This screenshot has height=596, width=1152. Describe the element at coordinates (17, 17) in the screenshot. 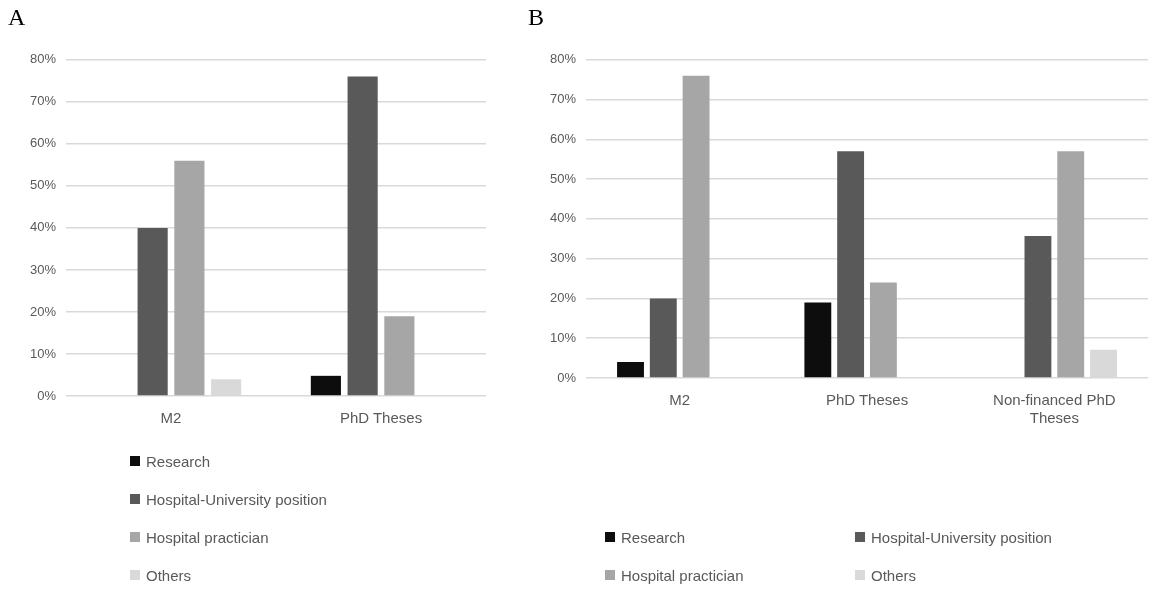

I see `chart-title: A` at that location.